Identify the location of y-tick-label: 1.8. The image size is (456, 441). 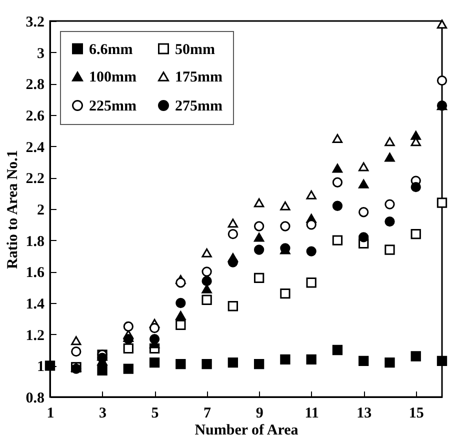
(35, 242).